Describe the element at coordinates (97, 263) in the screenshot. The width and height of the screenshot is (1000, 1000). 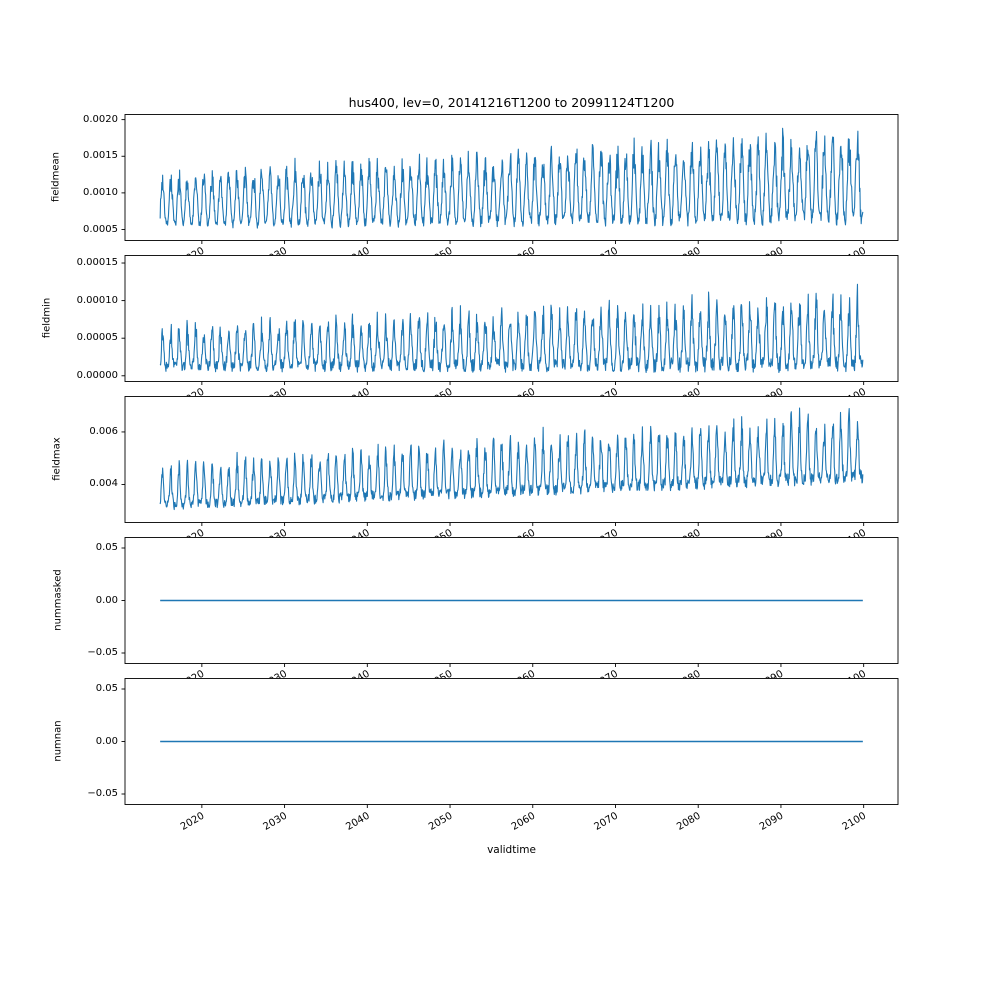
I see `y-tick-label: 0.00015` at that location.